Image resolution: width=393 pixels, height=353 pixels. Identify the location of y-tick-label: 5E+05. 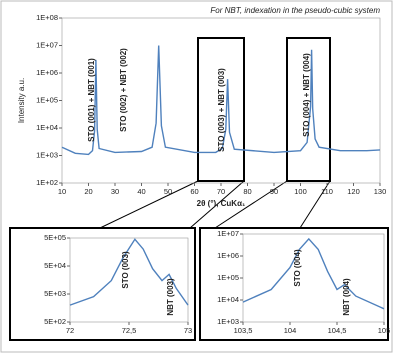
(55, 237).